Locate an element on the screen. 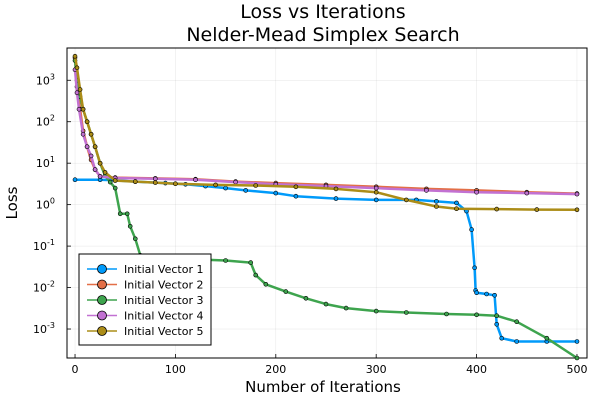 The height and width of the screenshot is (400, 600). y-tick-label: 10⁰ is located at coordinates (45, 204).